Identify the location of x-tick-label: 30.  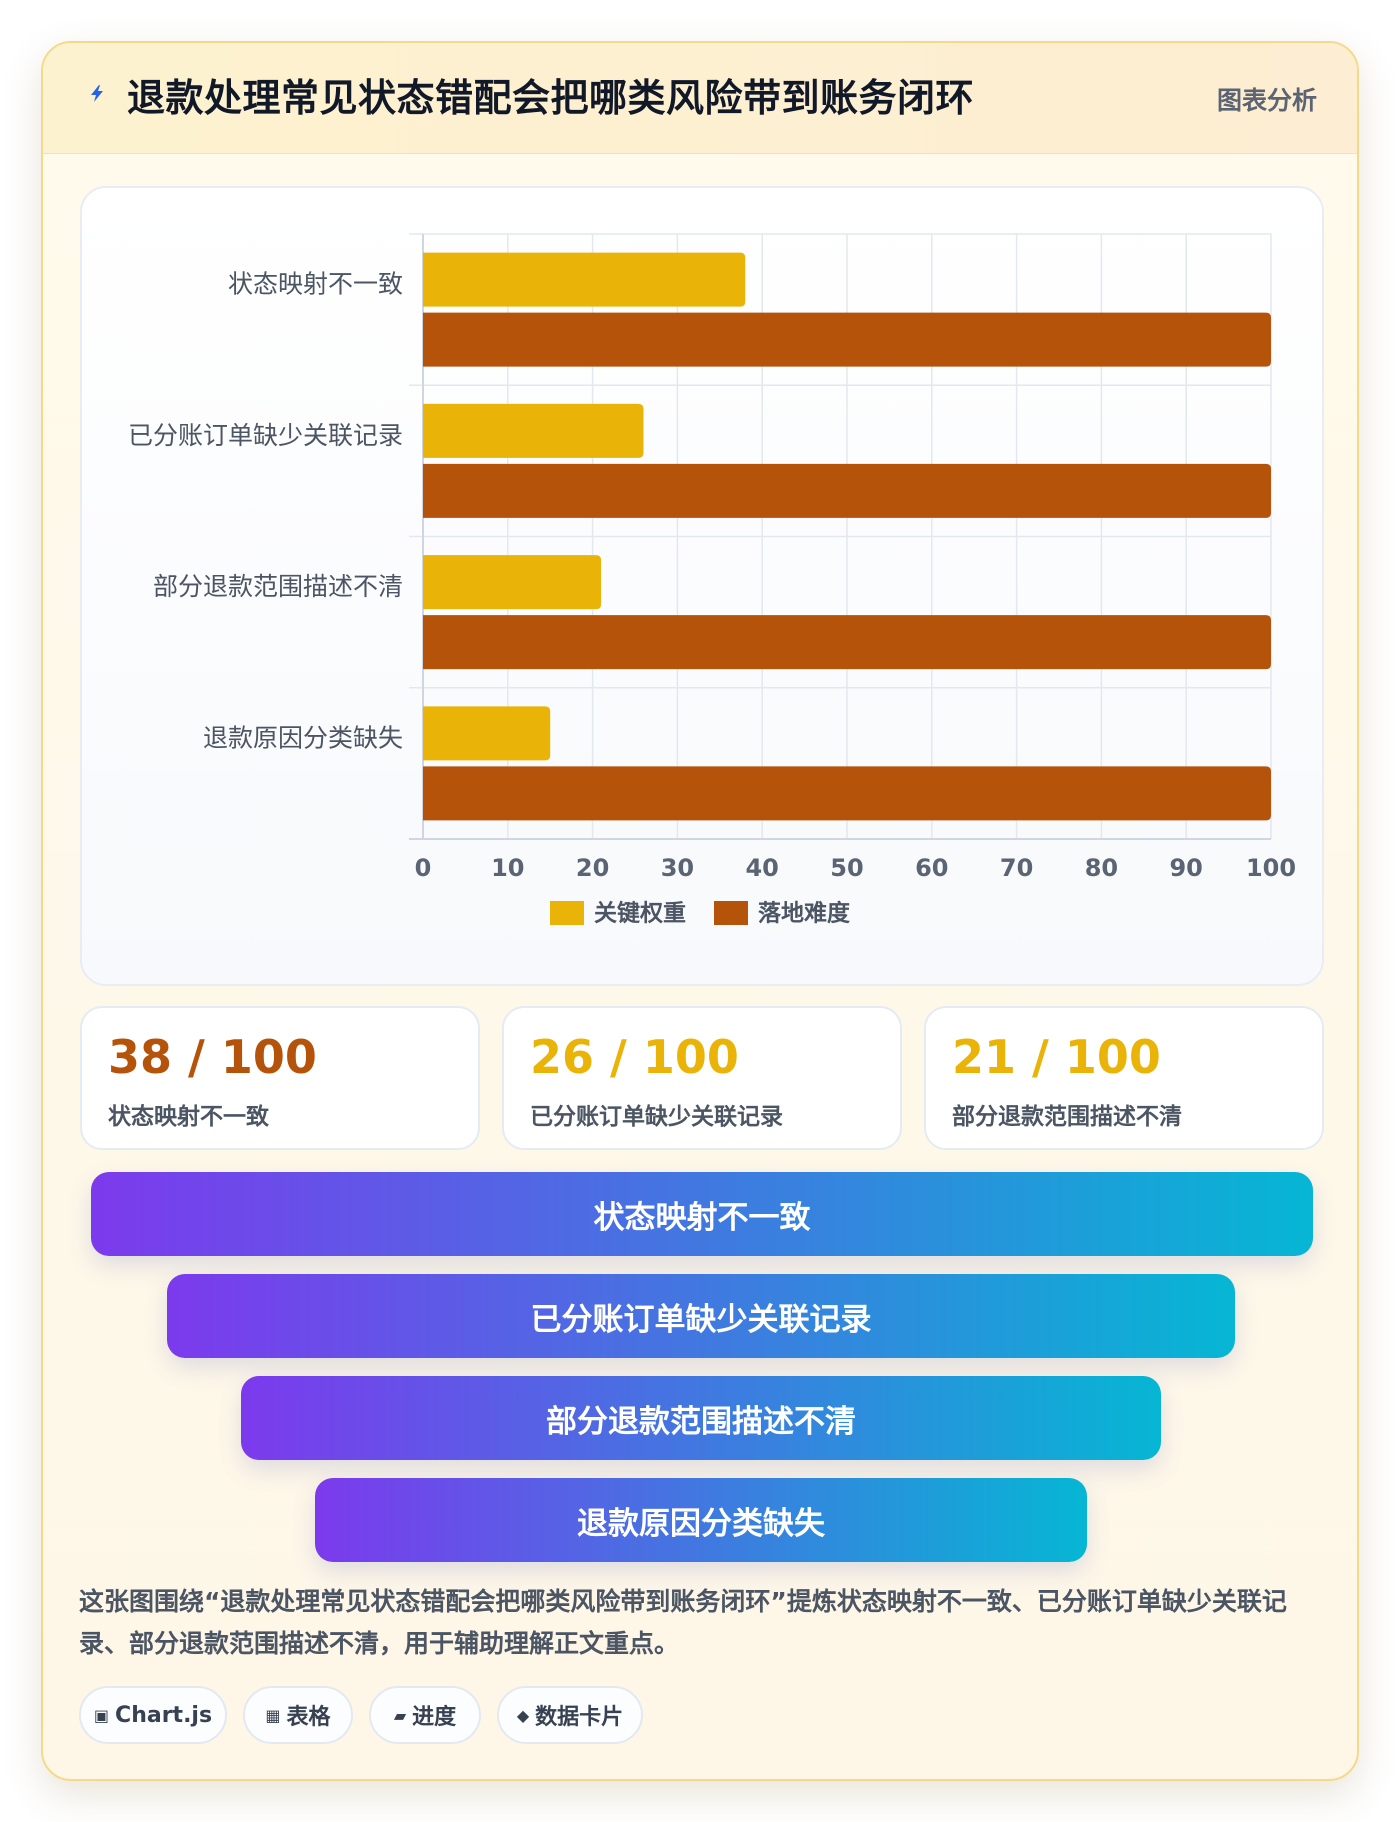
(677, 868).